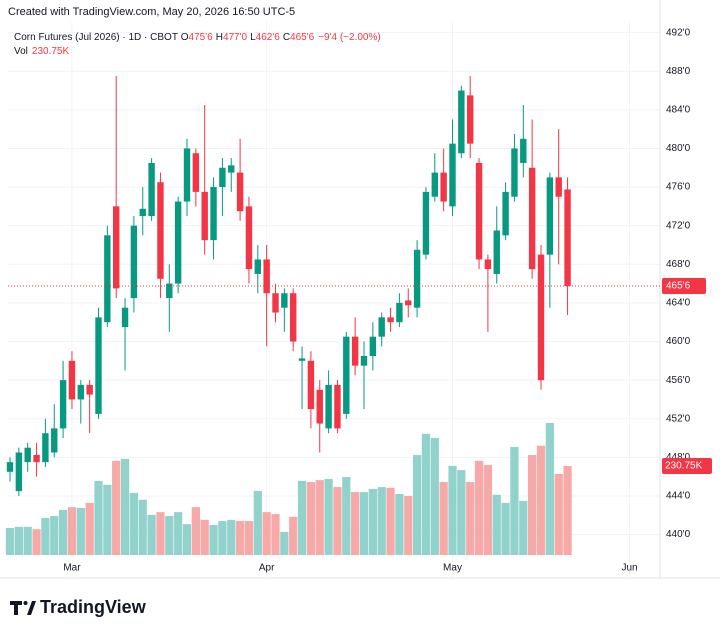  What do you see at coordinates (93, 607) in the screenshot?
I see `footer: TradingView` at bounding box center [93, 607].